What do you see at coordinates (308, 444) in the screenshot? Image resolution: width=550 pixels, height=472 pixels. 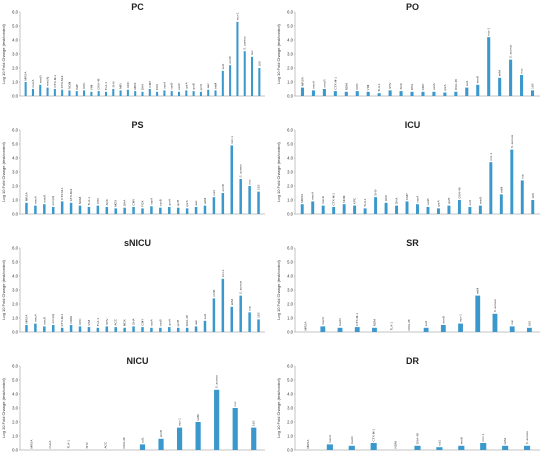 I see `bar-label: MRSA` at bounding box center [308, 444].